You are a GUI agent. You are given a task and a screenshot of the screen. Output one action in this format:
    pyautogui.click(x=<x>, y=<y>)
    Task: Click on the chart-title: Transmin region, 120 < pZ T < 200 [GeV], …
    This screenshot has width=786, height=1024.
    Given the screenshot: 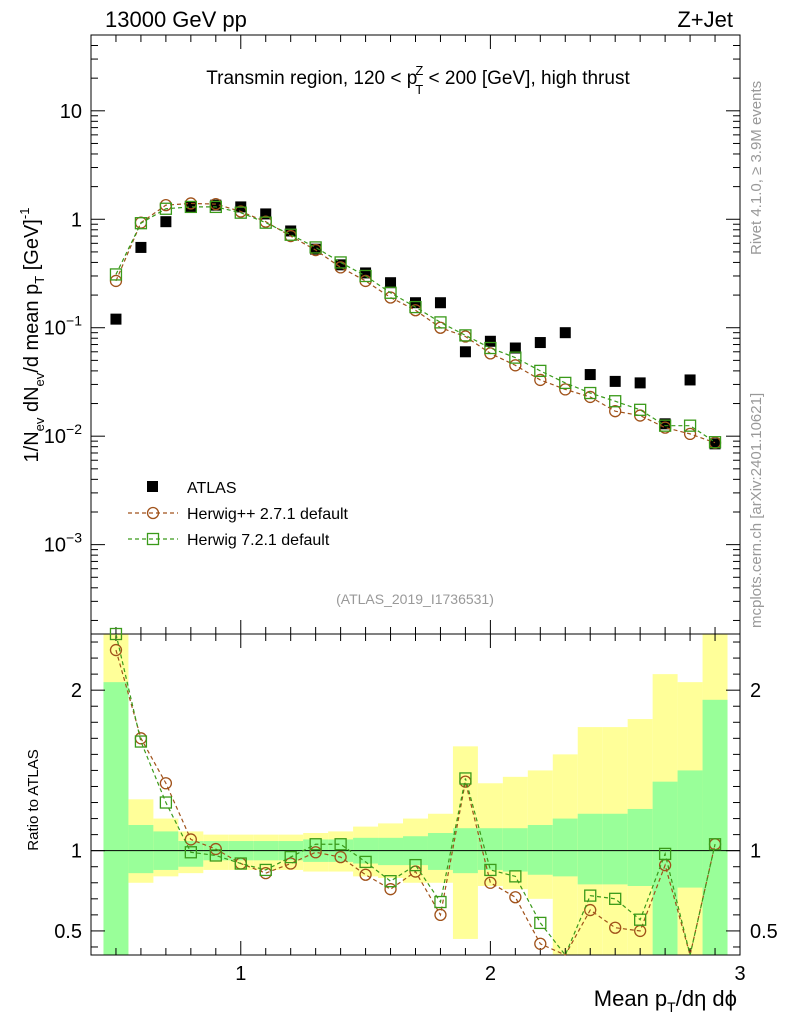 What is the action you would take?
    pyautogui.click(x=418, y=80)
    